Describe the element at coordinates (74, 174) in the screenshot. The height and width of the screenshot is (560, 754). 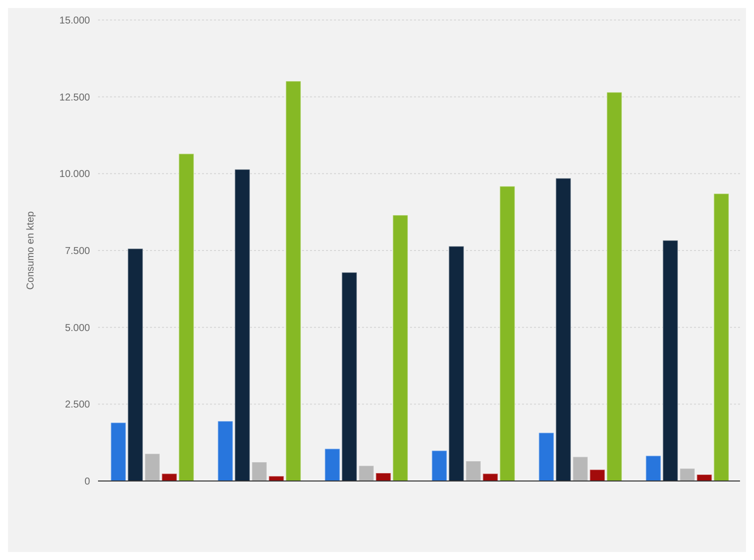
I see `y-tick-label: 10.000` at that location.